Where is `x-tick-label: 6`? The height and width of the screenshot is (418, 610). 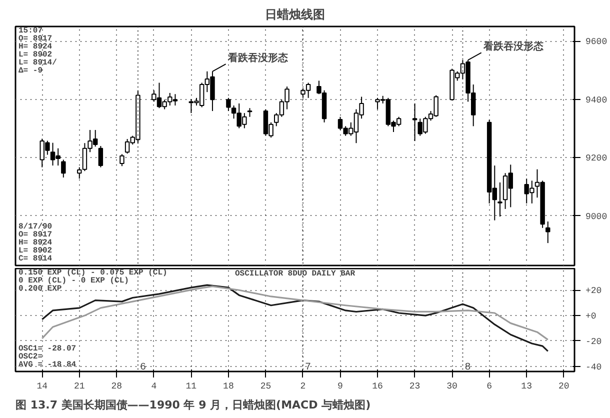 x-tick-label: 6 is located at coordinates (489, 387).